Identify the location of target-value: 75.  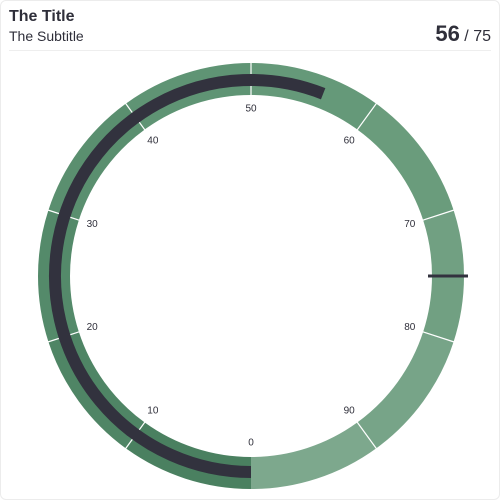
(482, 36).